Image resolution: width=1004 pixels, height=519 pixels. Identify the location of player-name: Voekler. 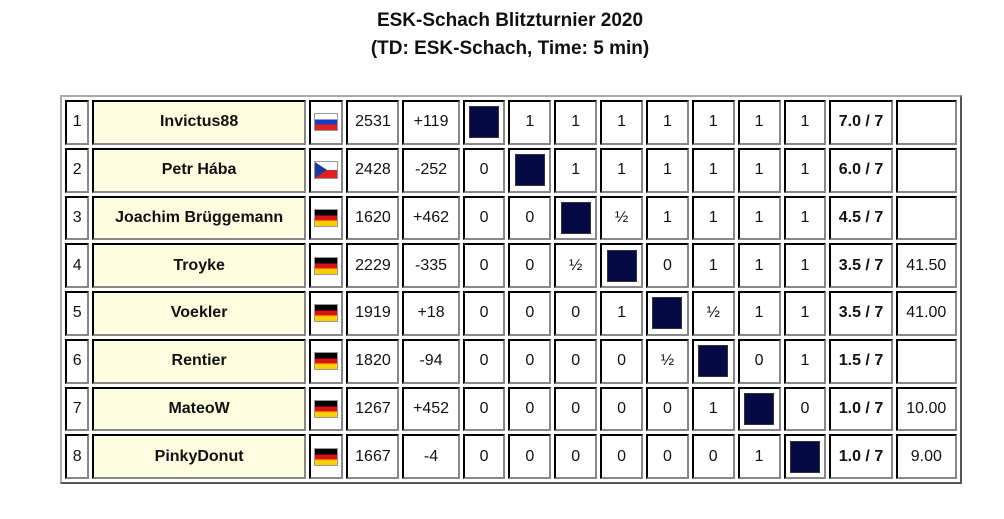
(199, 313).